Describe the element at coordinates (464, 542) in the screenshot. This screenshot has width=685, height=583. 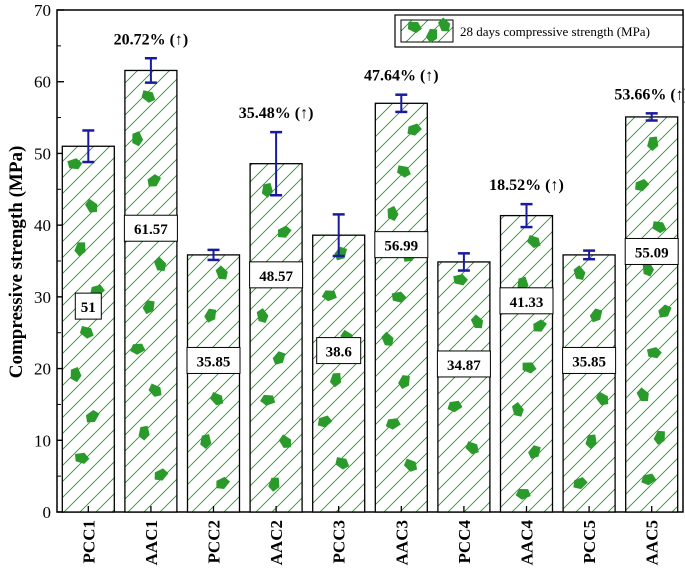
I see `x-tick-label: PCC4` at that location.